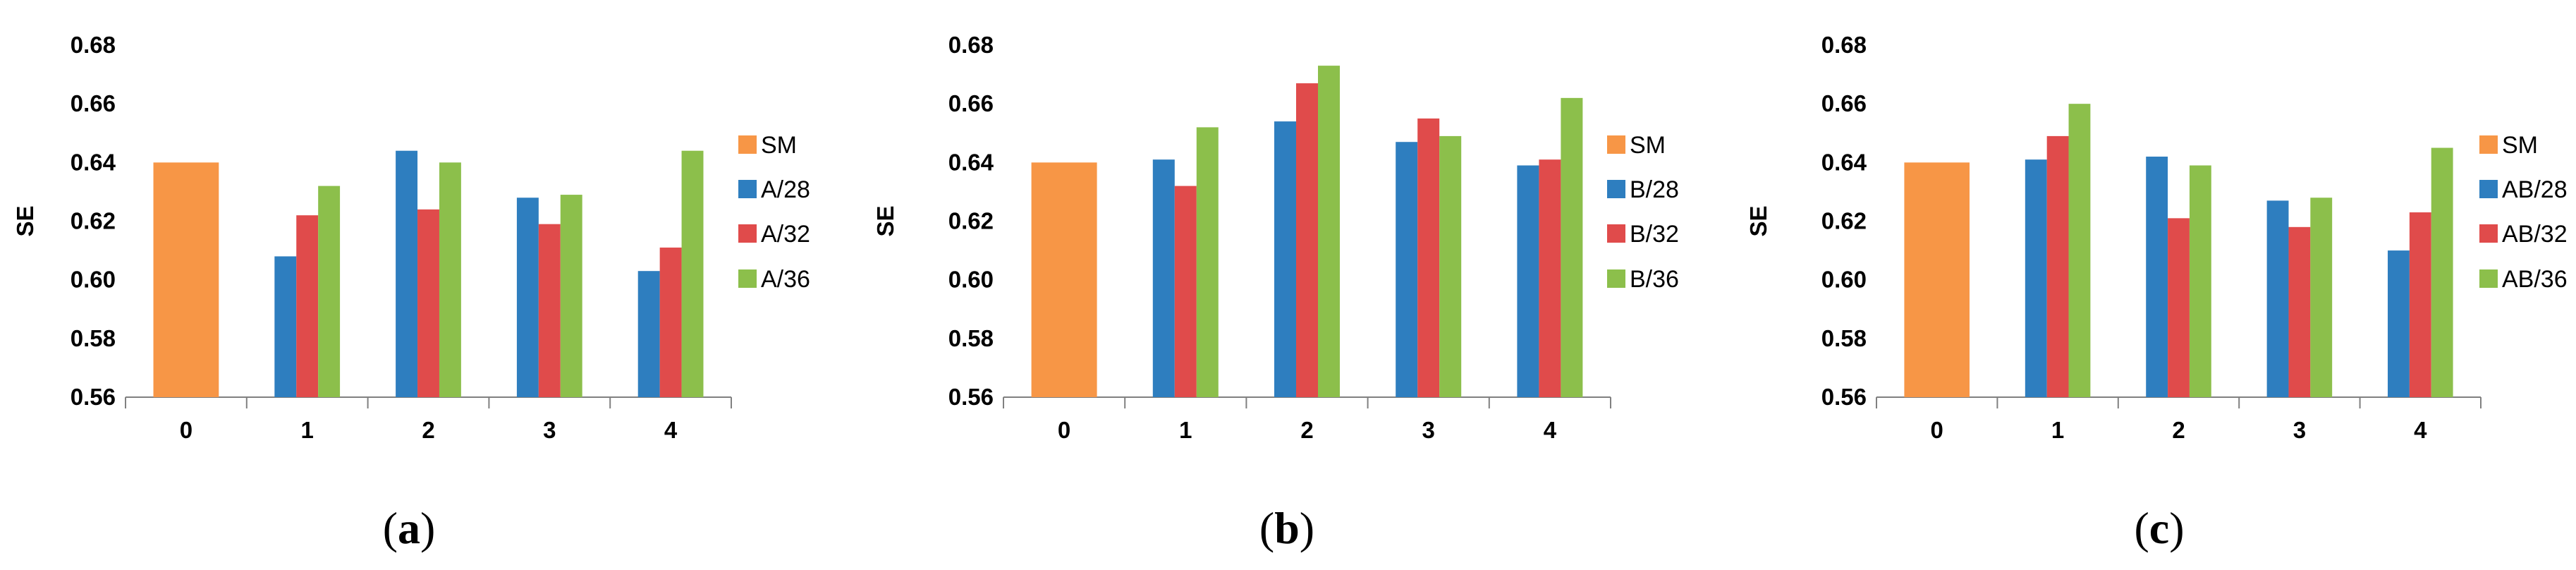  What do you see at coordinates (1654, 279) in the screenshot?
I see `legend-label-b-36: B/36` at bounding box center [1654, 279].